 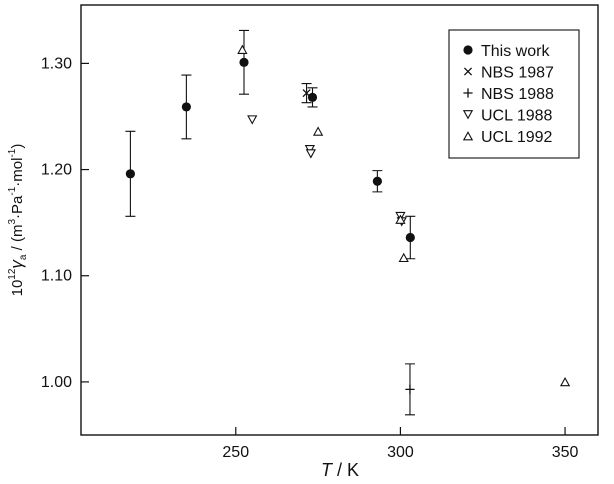 What do you see at coordinates (468, 71) in the screenshot?
I see `legend-marker-nbs-1987` at bounding box center [468, 71].